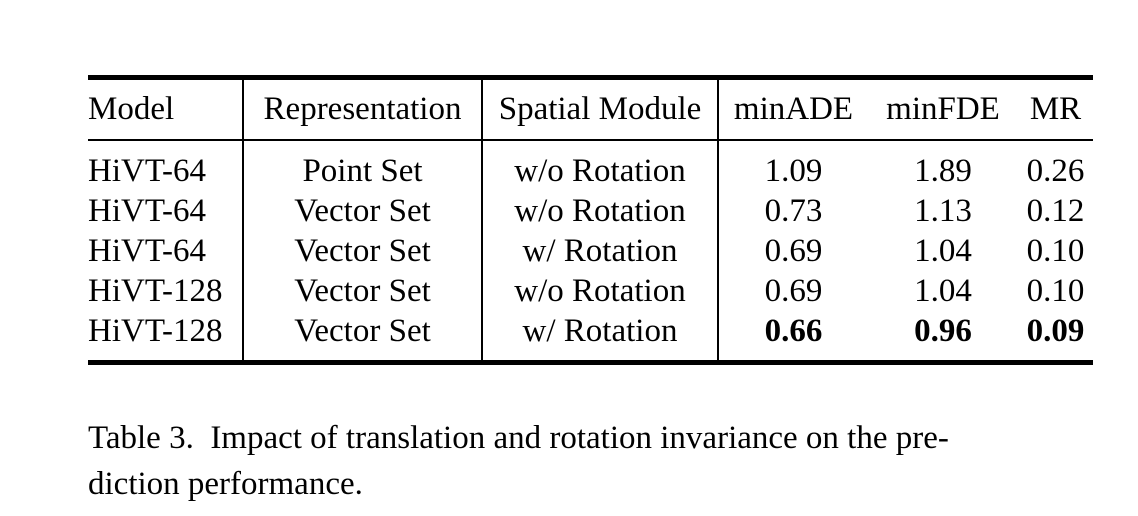  What do you see at coordinates (166, 109) in the screenshot?
I see `column-header-model: Model` at bounding box center [166, 109].